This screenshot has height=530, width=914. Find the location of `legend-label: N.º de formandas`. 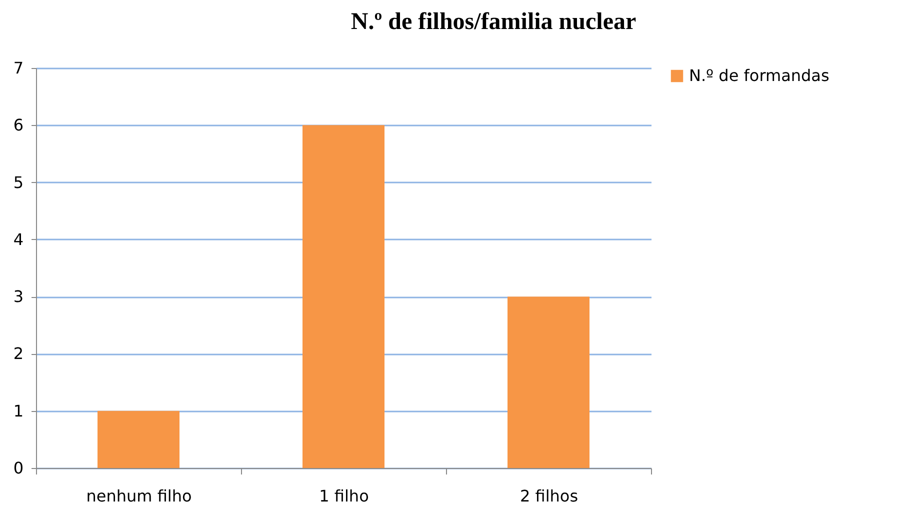

legend-label: N.º de formandas is located at coordinates (759, 75).